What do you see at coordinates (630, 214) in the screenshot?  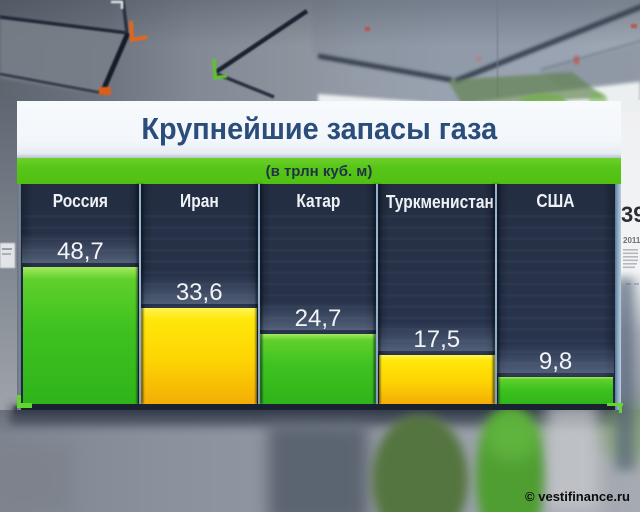 I see `svg-text: 39` at bounding box center [630, 214].